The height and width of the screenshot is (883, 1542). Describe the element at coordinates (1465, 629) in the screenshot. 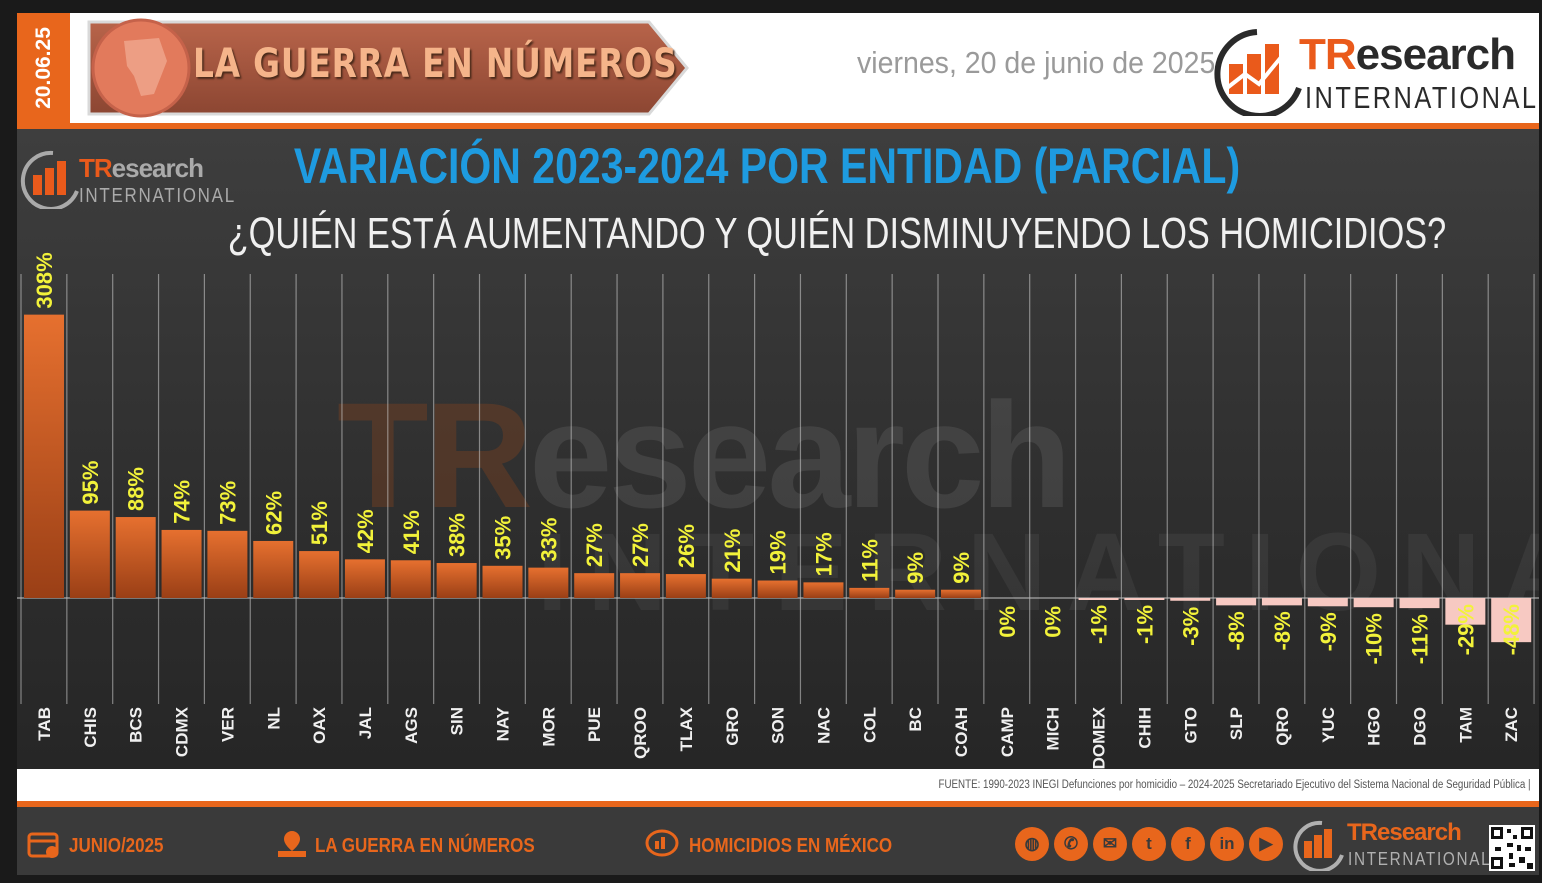

I see `value-label: -29%` at that location.